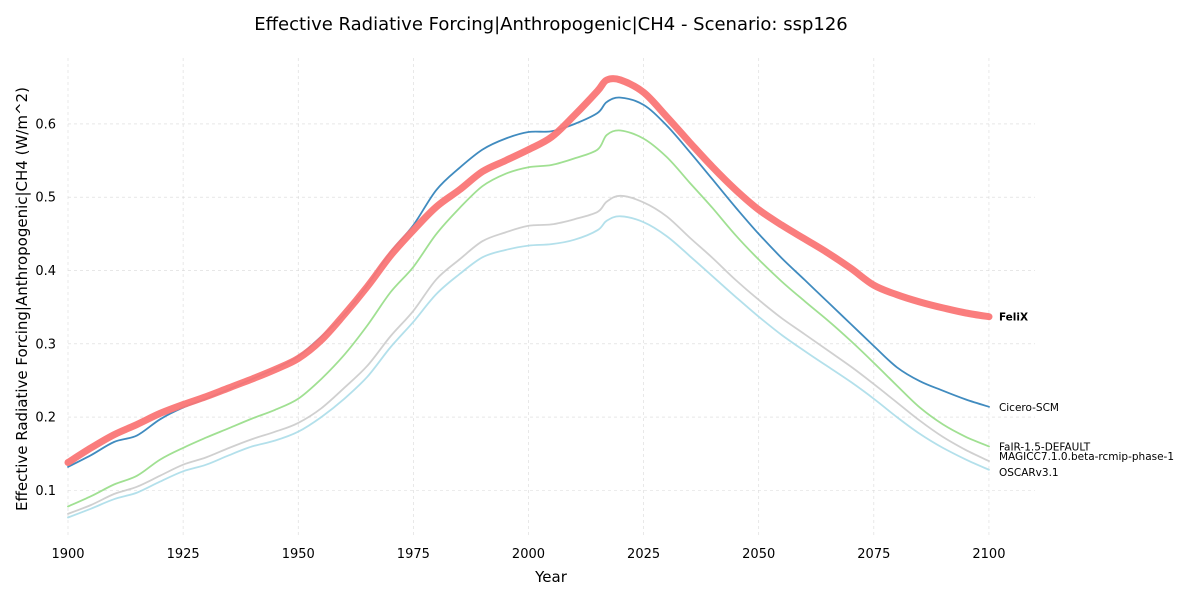 The image size is (1200, 600). I want to click on y-tick-label: 0.5, so click(45, 198).